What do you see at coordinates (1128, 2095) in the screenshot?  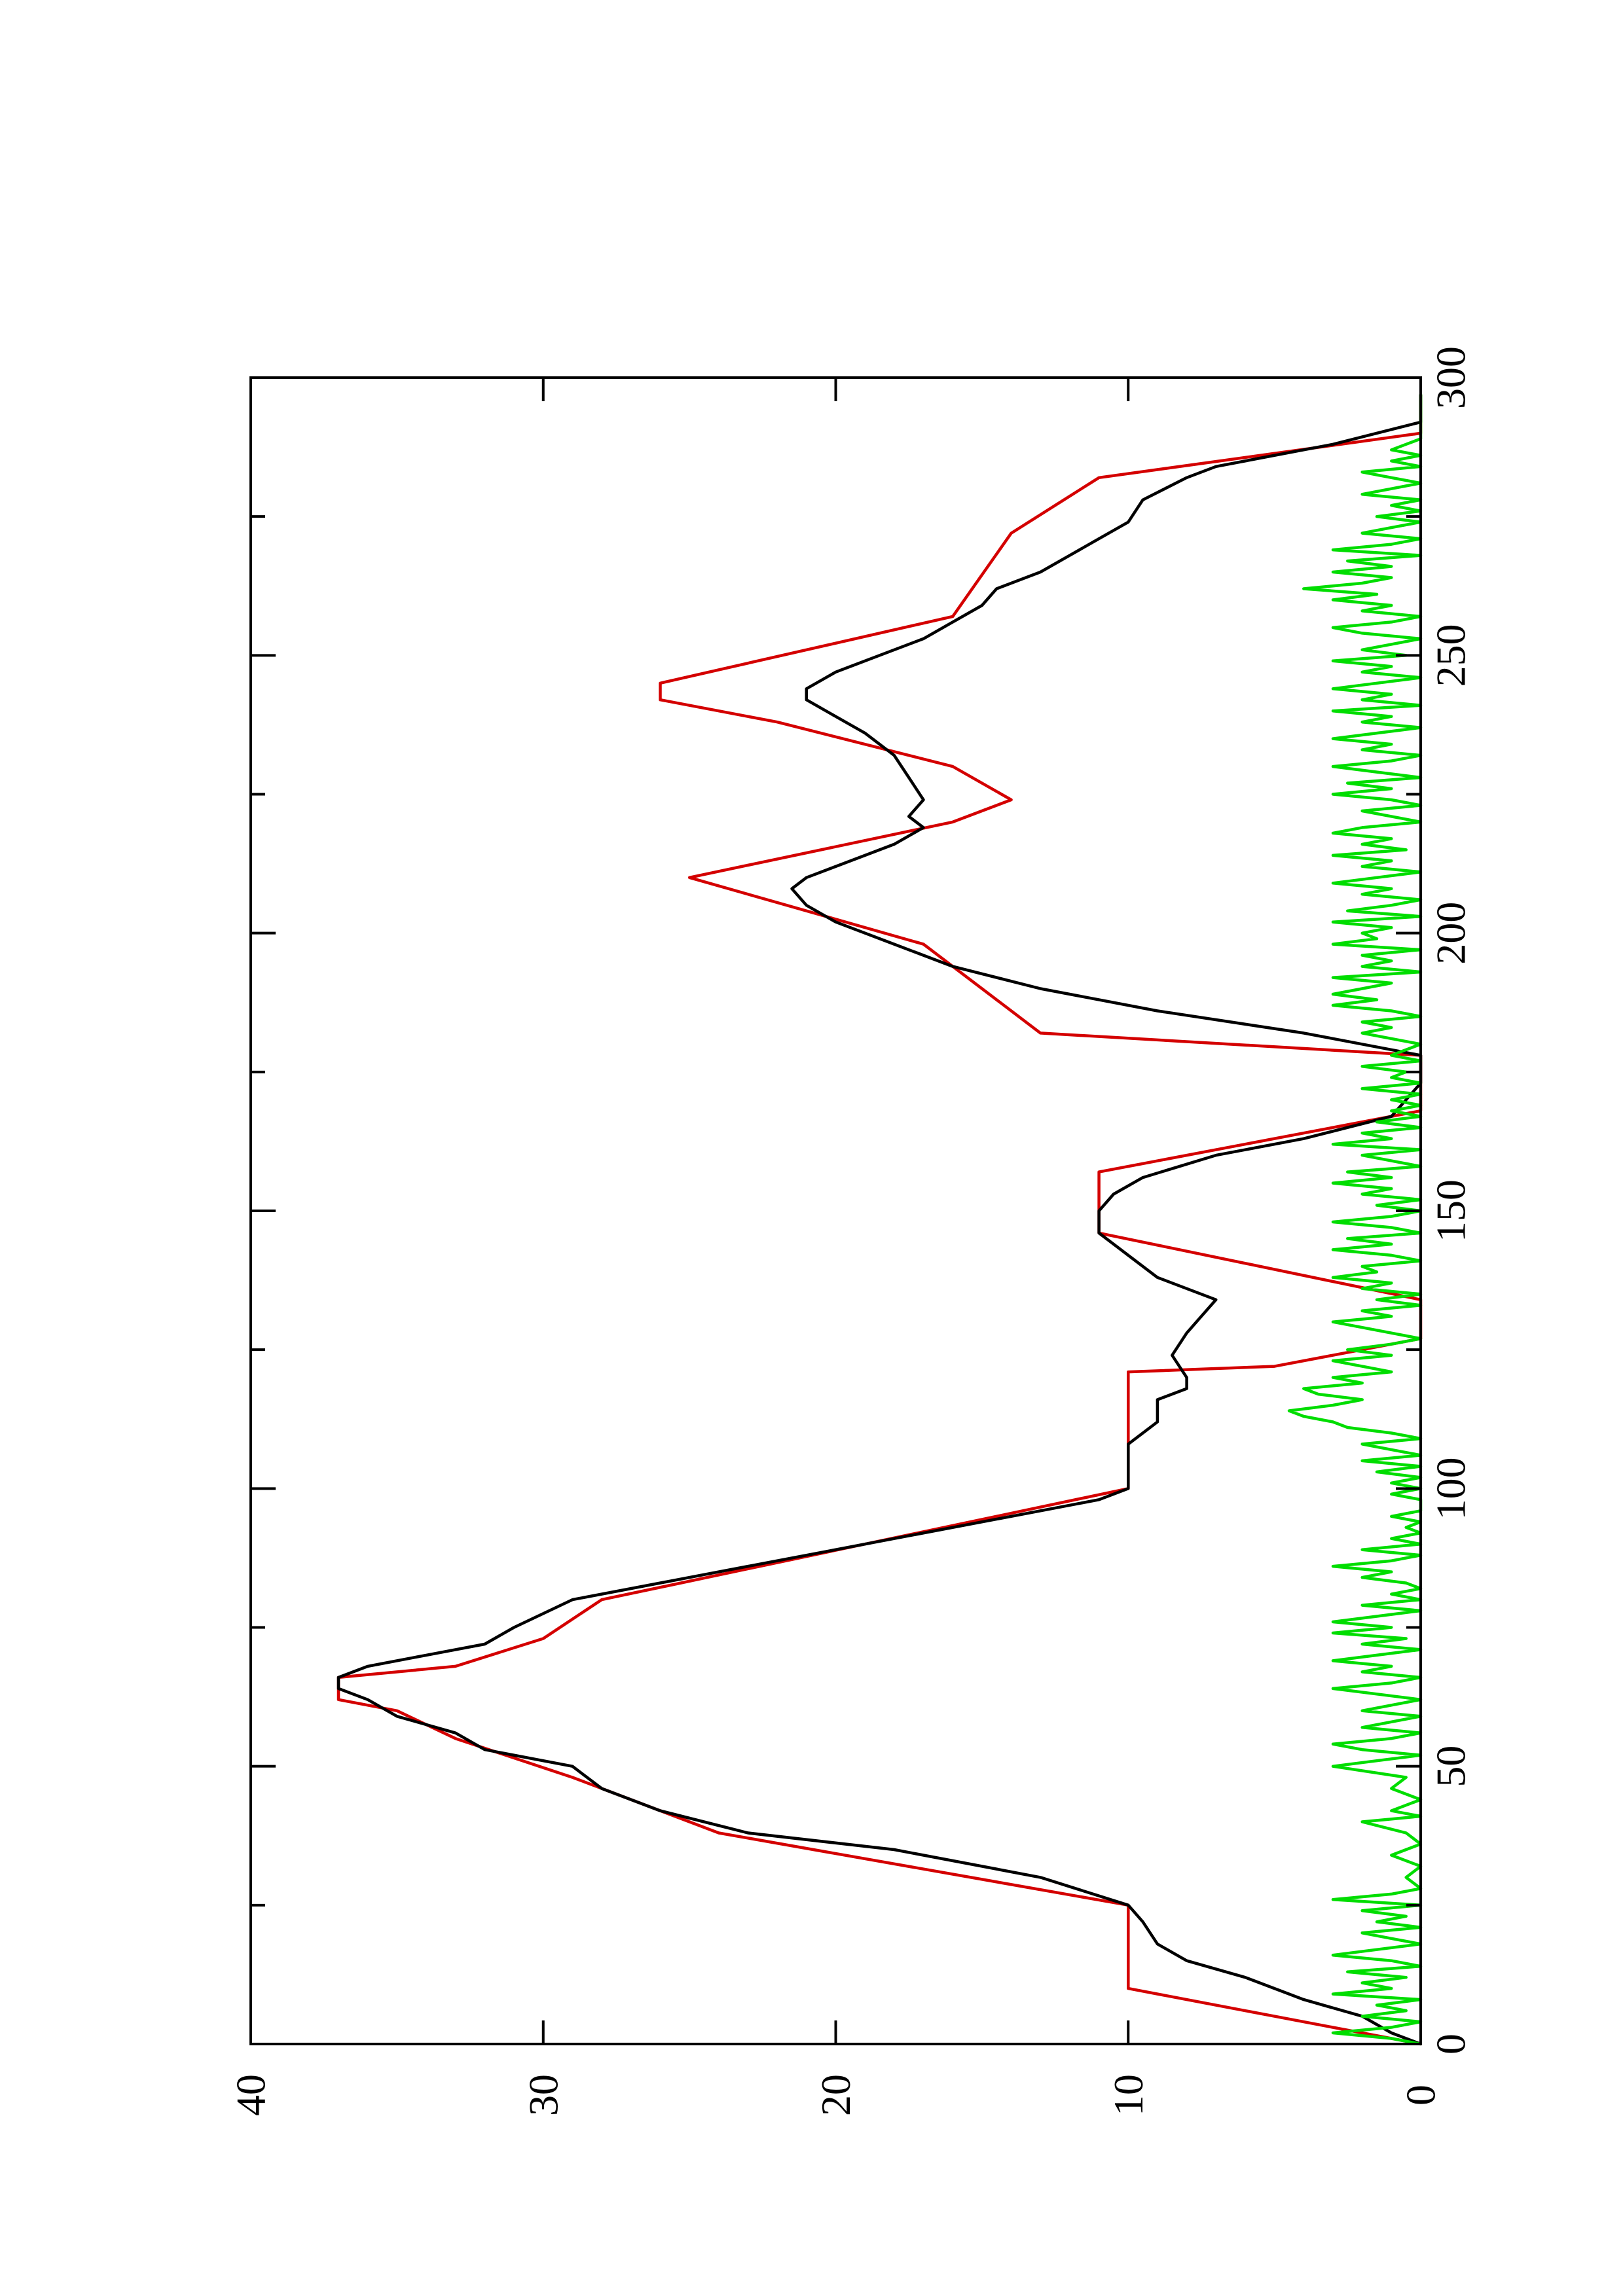 I see `y-tick-label: 10` at bounding box center [1128, 2095].